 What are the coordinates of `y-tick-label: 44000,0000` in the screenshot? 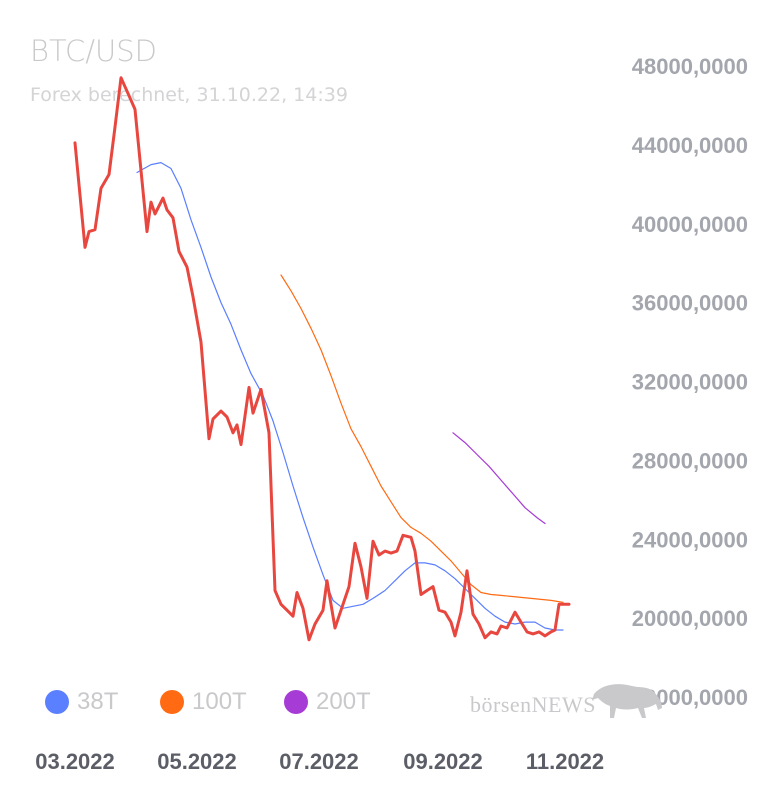 It's located at (690, 145).